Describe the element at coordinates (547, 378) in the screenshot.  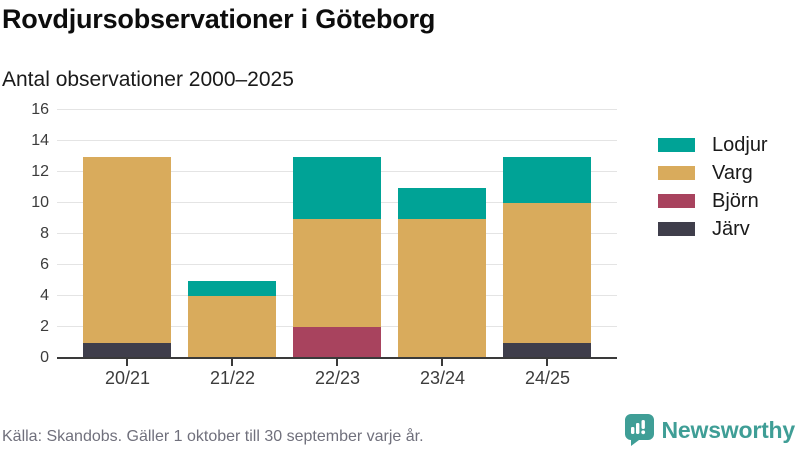
I see `x-tick-label-24-25: 24/25` at that location.